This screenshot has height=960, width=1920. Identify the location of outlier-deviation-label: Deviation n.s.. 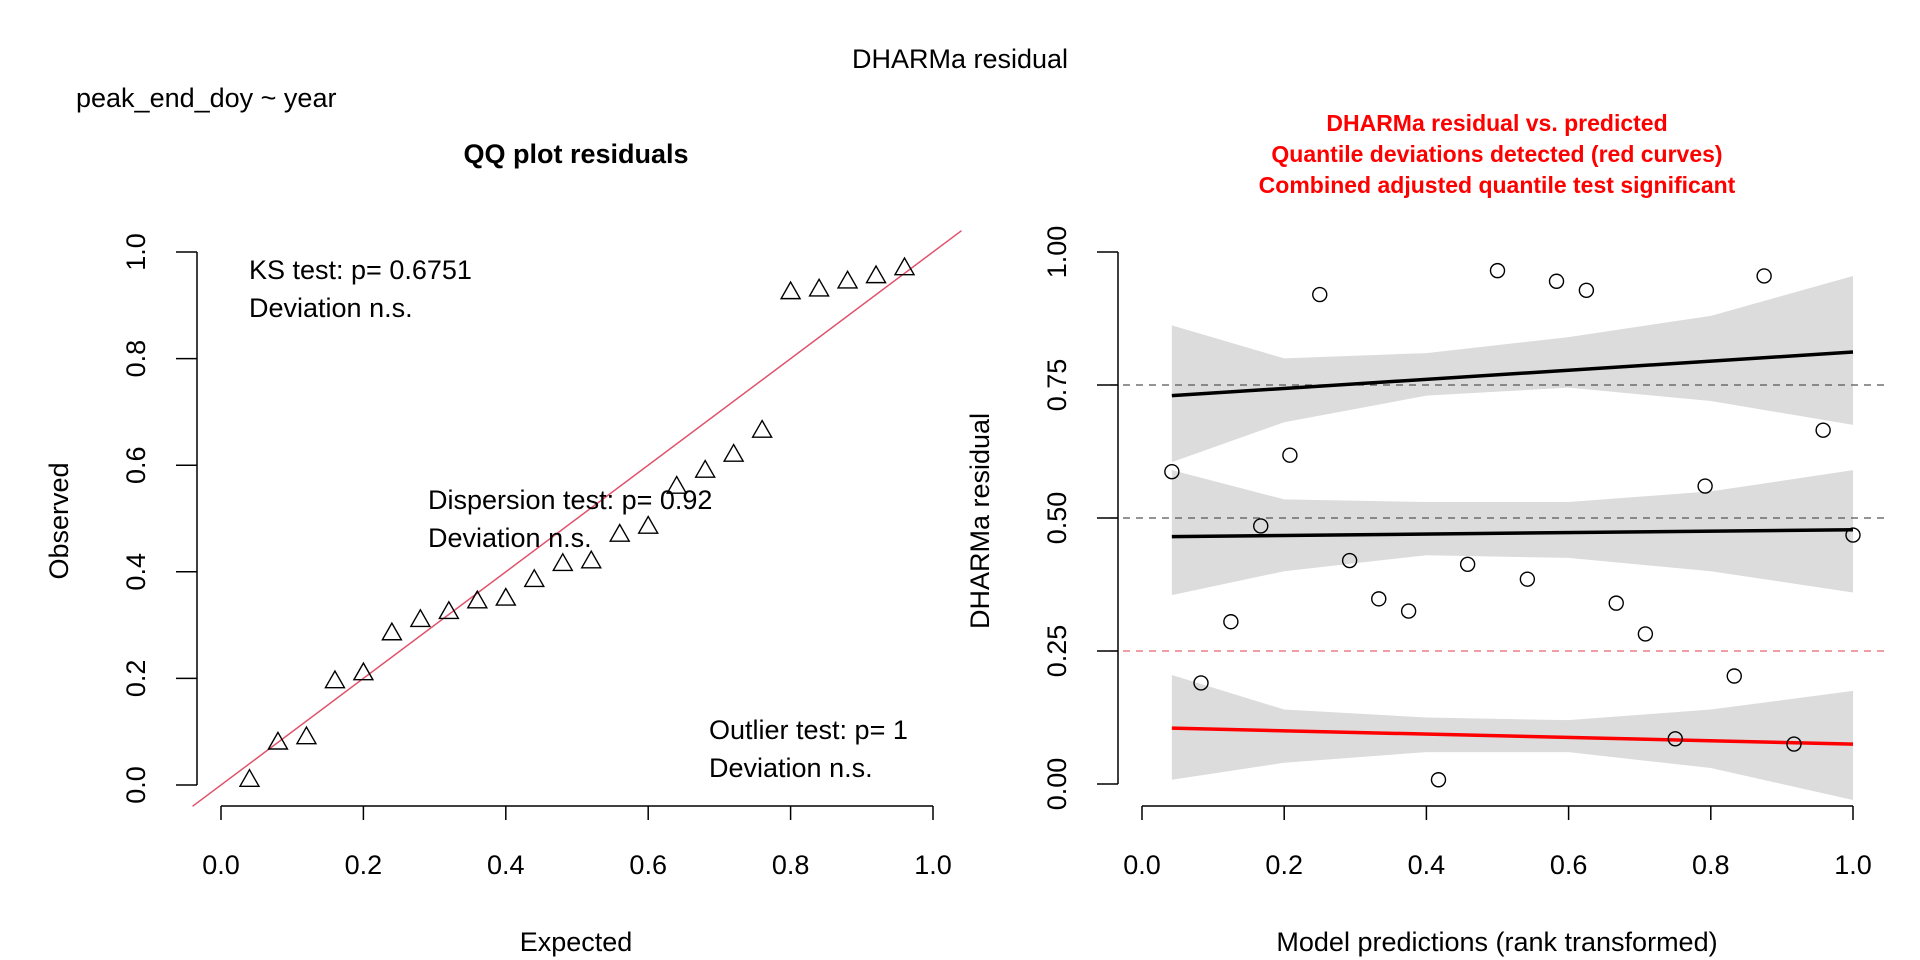
(791, 768).